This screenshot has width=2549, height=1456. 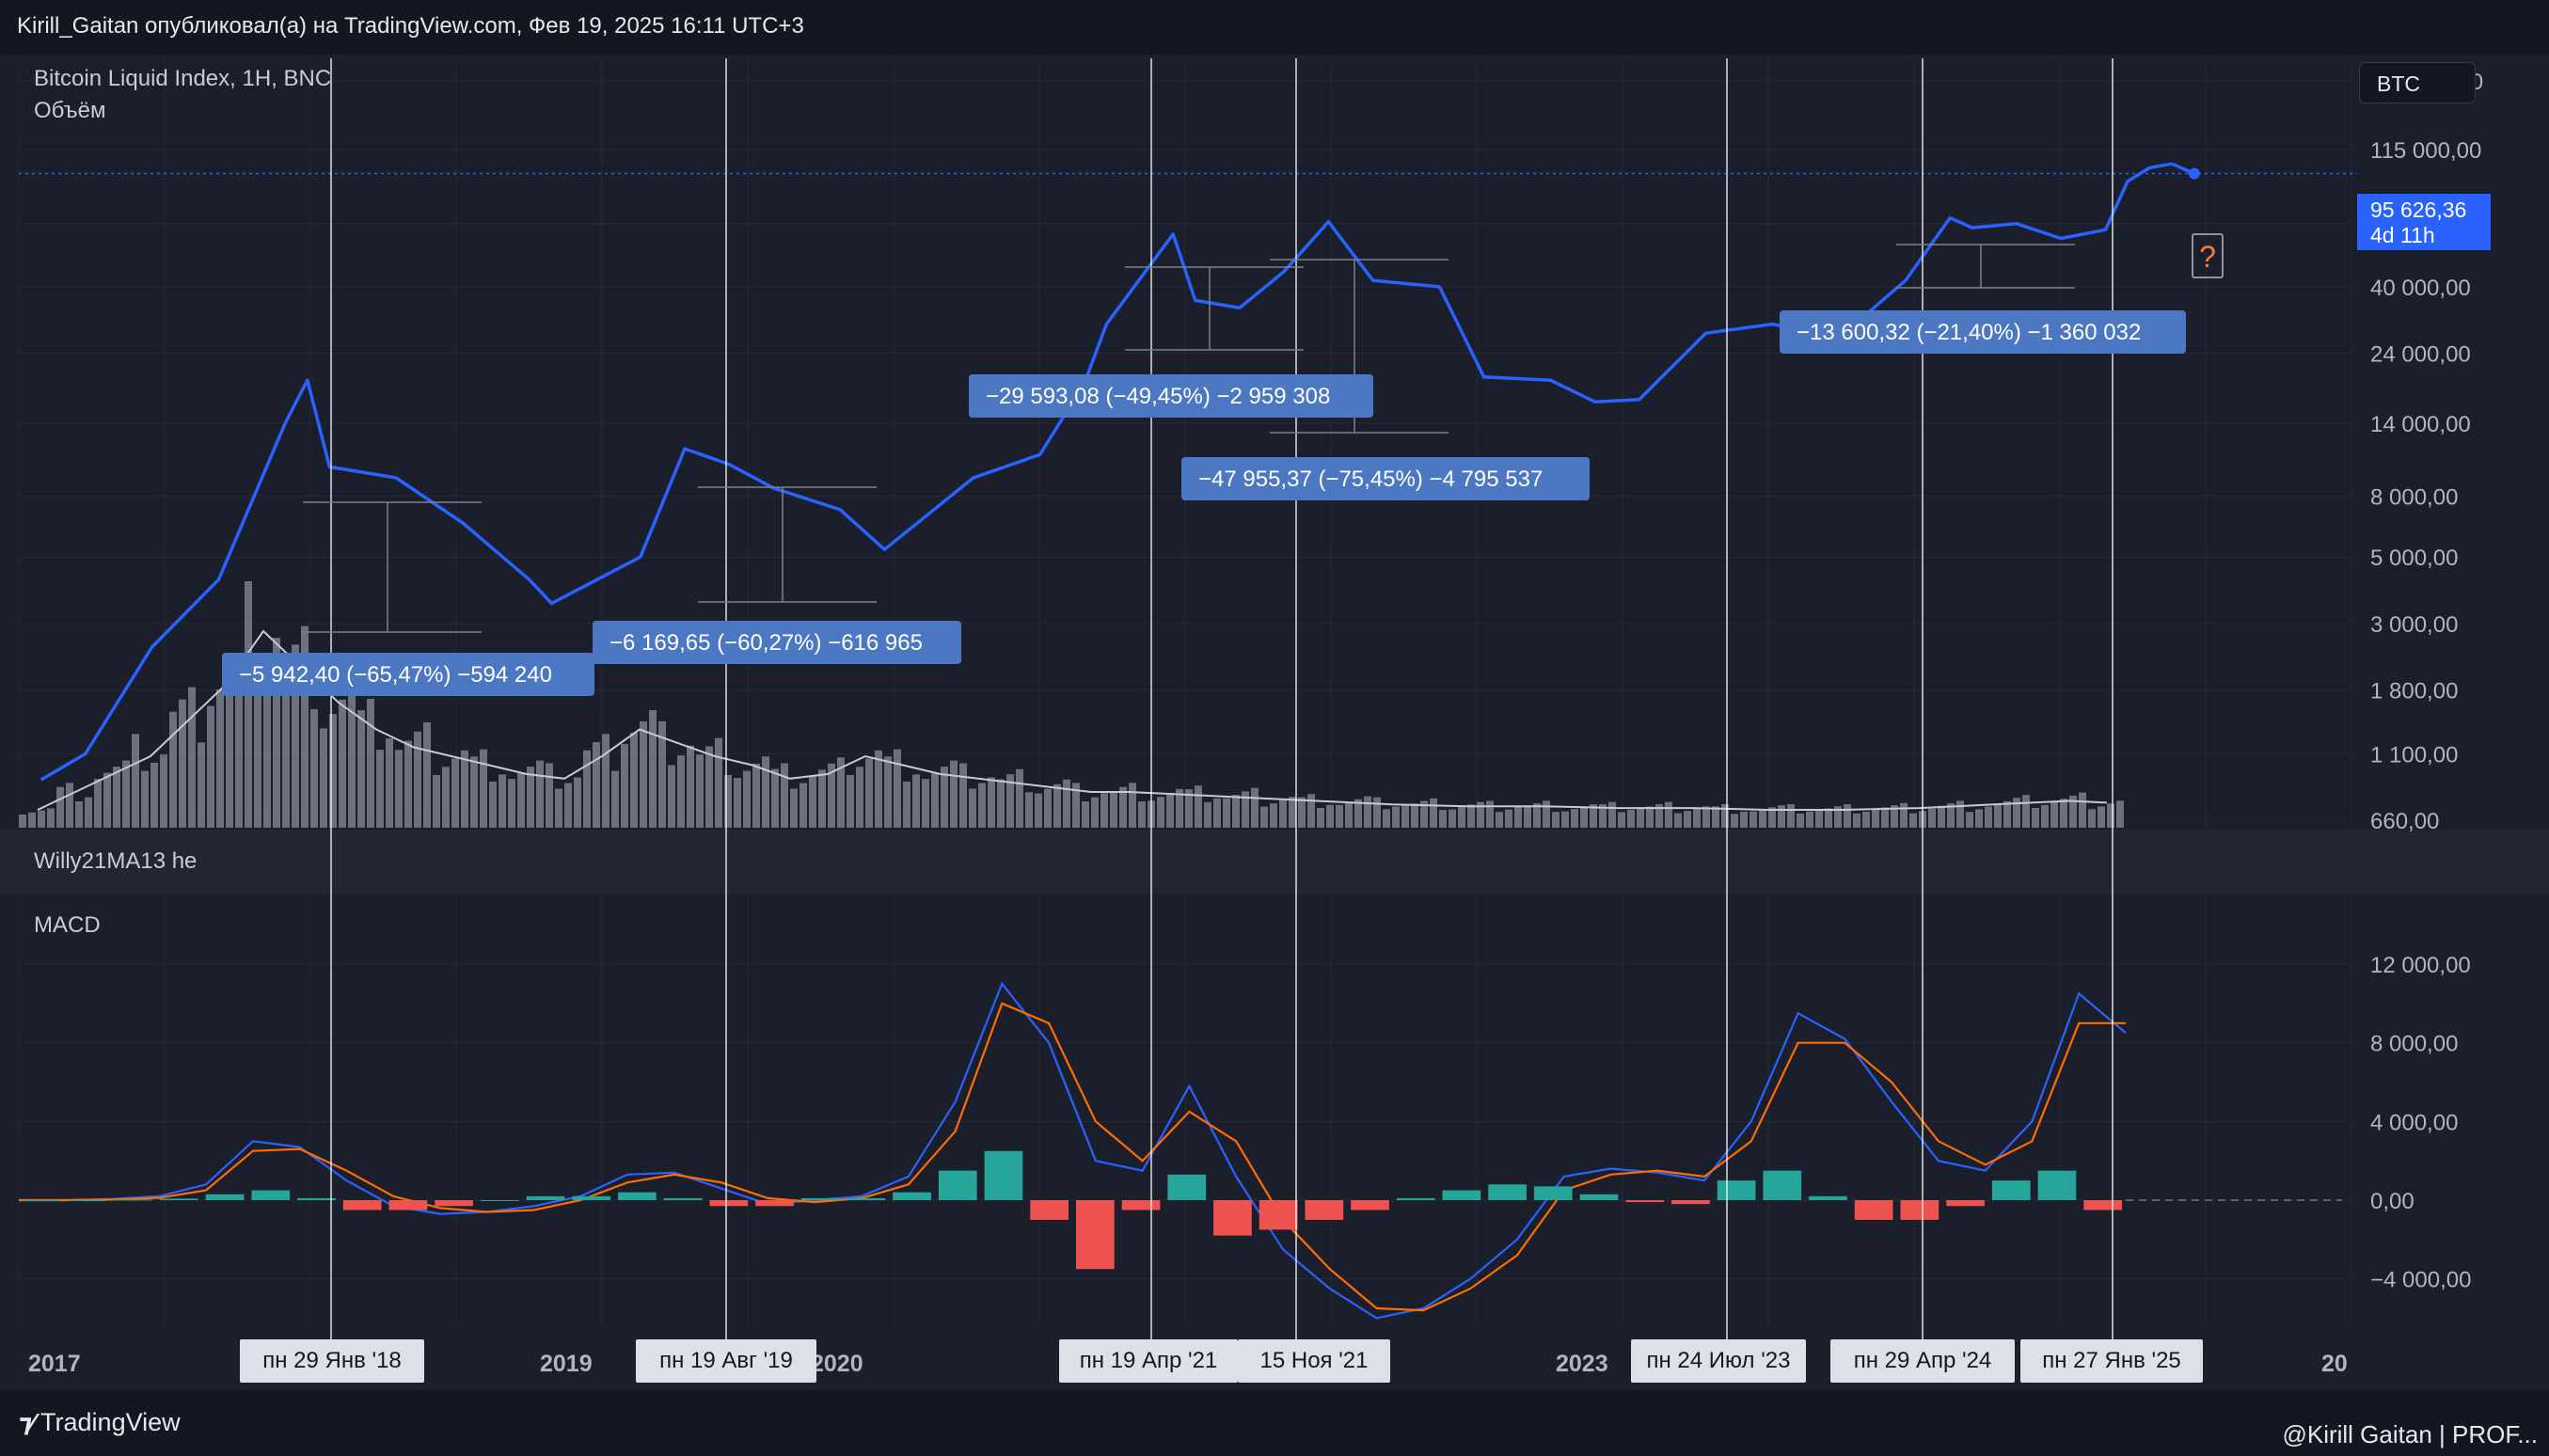 I want to click on y-tick-label: 40 000,00, so click(x=2420, y=288).